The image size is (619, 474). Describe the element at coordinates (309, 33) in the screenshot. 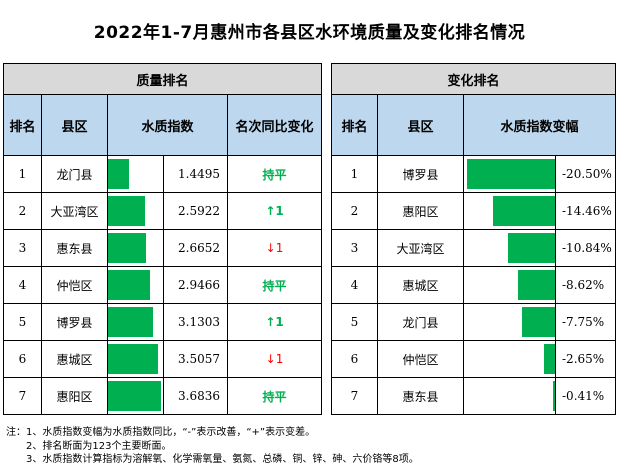

I see `page-title: 2022年1-7月惠州市各县区水环境质量及变化排名情况` at that location.